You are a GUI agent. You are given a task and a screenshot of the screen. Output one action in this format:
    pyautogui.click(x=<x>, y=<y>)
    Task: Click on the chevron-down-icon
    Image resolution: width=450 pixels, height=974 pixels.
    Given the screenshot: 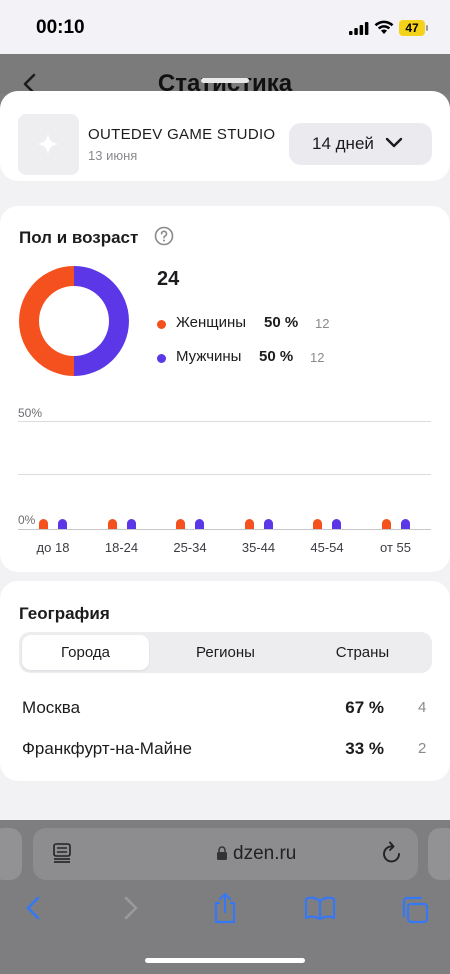 What is the action you would take?
    pyautogui.click(x=394, y=143)
    